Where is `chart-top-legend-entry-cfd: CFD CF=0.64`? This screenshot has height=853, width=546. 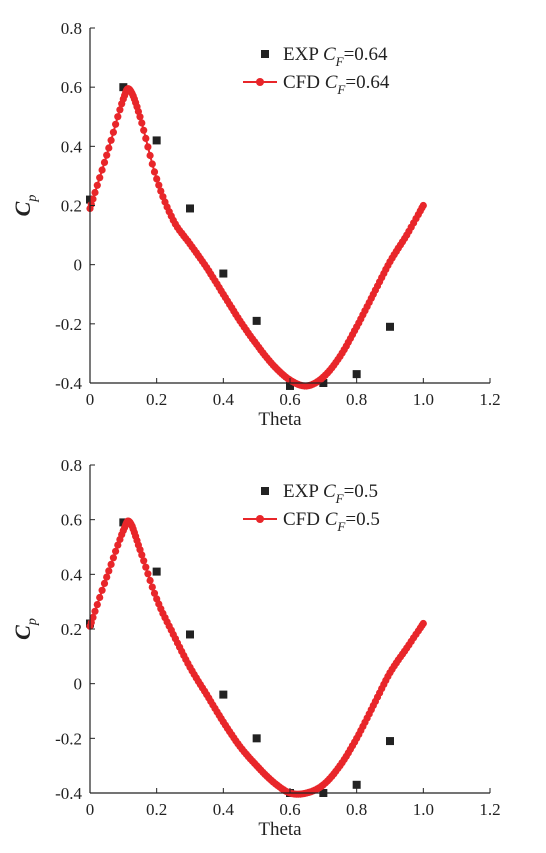 chart-top-legend-entry-cfd: CFD CF=0.64 is located at coordinates (336, 84).